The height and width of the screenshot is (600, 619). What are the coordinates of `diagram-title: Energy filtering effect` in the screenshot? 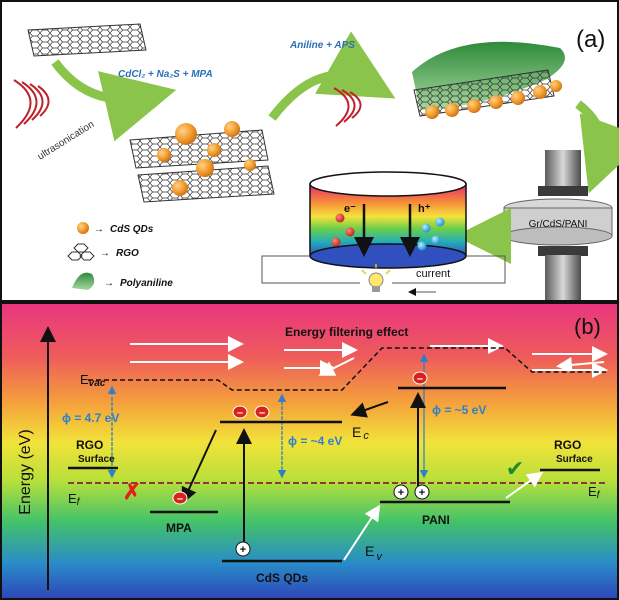 It's located at (346, 332).